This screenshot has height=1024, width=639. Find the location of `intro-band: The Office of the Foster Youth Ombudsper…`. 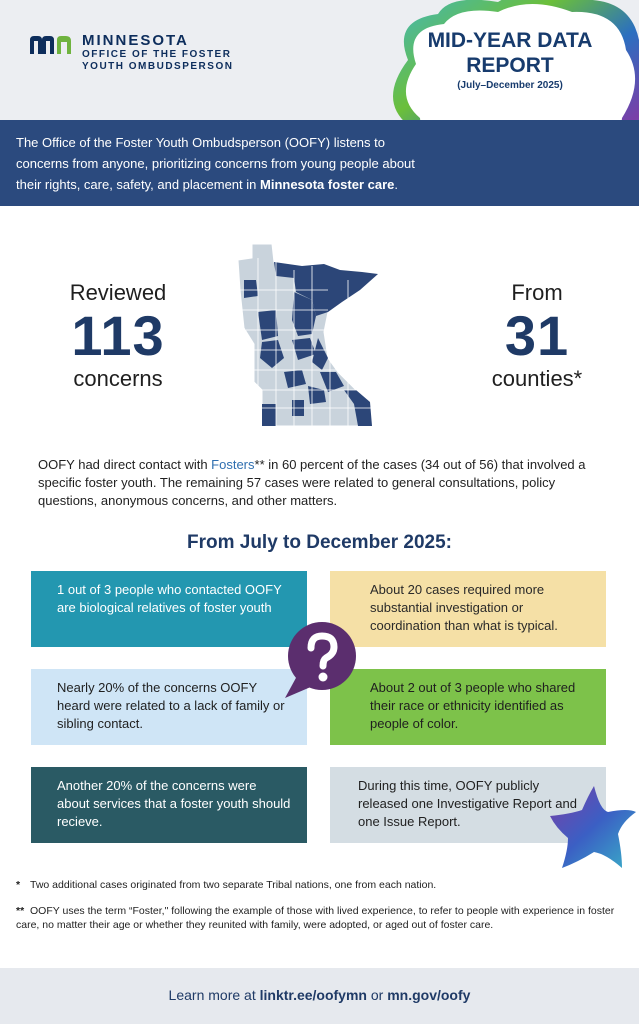

intro-band: The Office of the Foster Youth Ombudsper… is located at coordinates (319, 163).